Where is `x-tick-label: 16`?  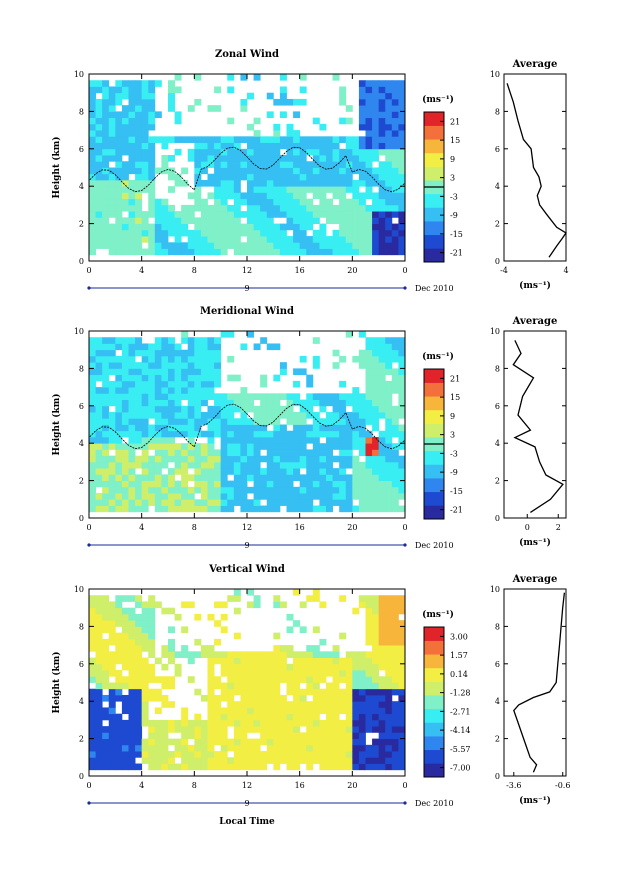
x-tick-label: 16 is located at coordinates (300, 270).